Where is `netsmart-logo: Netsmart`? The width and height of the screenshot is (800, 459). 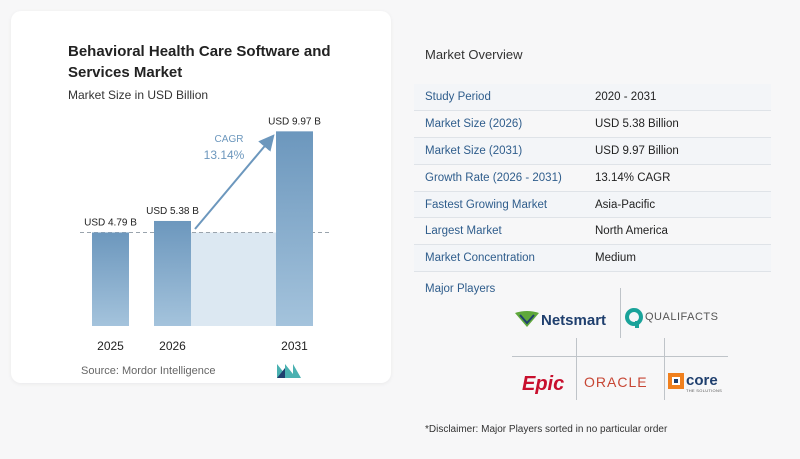
netsmart-logo: Netsmart is located at coordinates (574, 320).